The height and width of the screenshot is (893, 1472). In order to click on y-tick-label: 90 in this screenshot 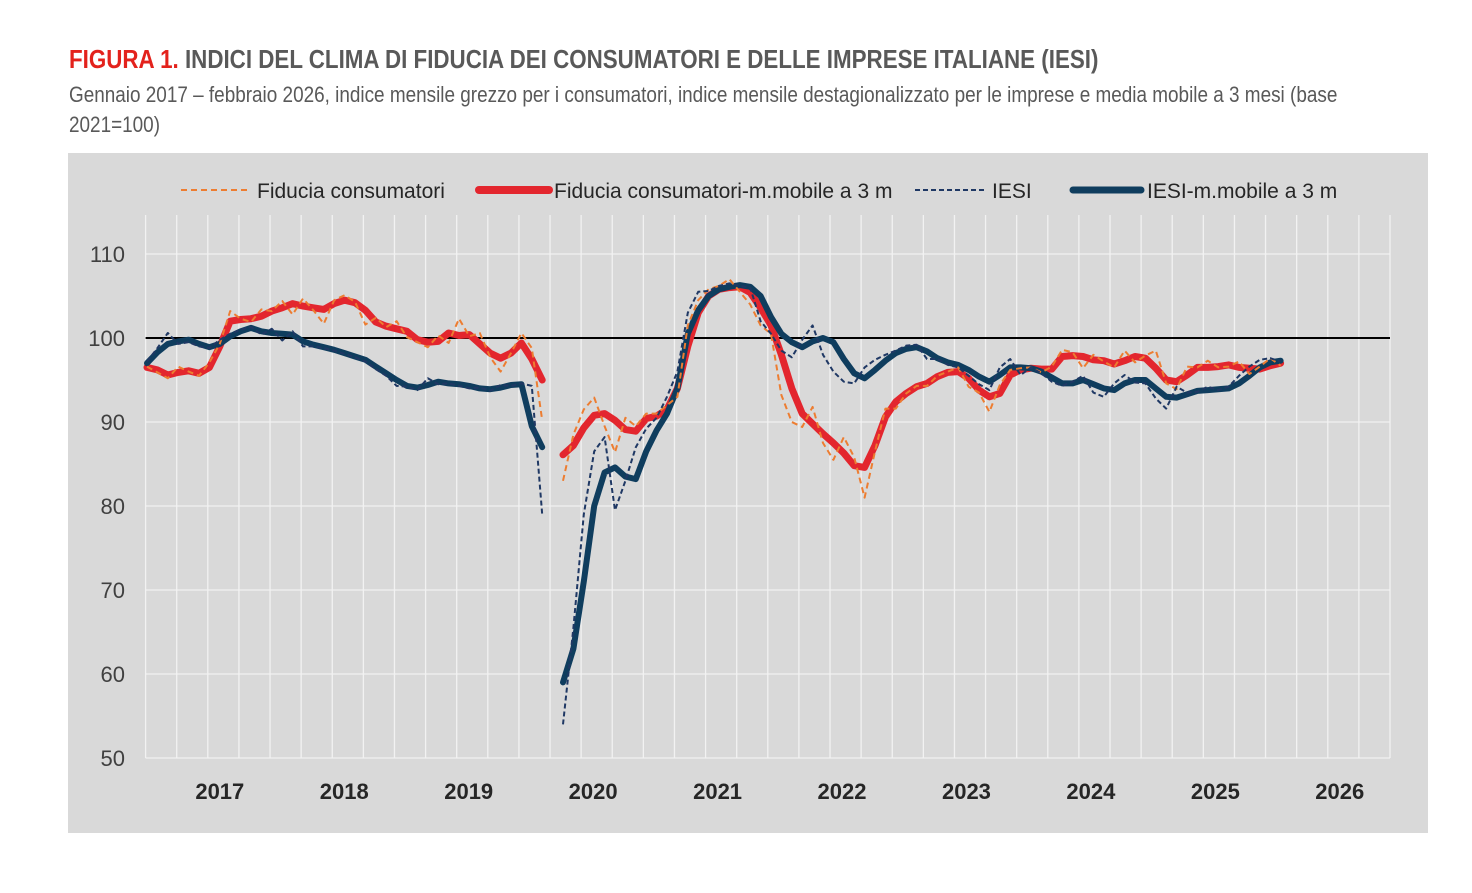, I will do `click(113, 422)`.